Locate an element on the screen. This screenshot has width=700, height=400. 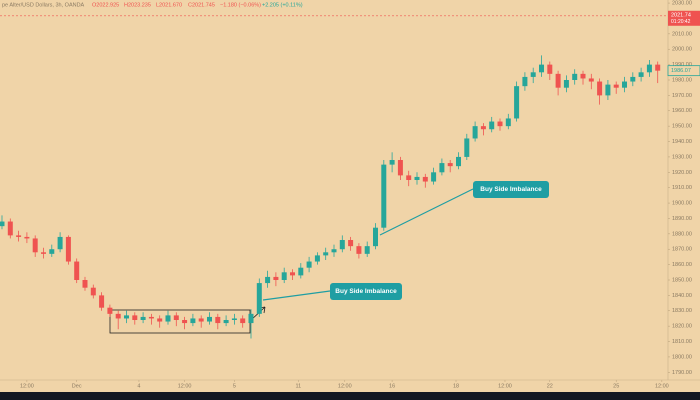
y-tick-label: 1790.00 is located at coordinates (682, 373).